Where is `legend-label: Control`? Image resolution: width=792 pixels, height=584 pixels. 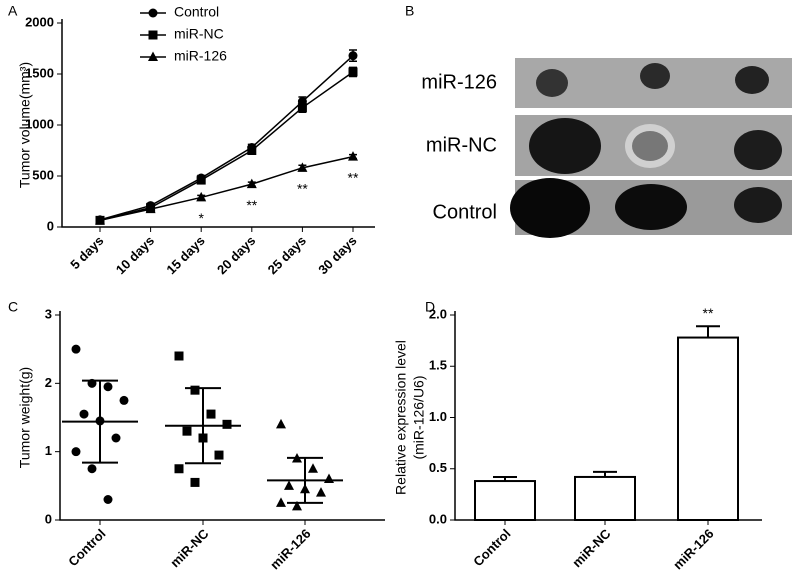
legend-label: Control is located at coordinates (196, 12).